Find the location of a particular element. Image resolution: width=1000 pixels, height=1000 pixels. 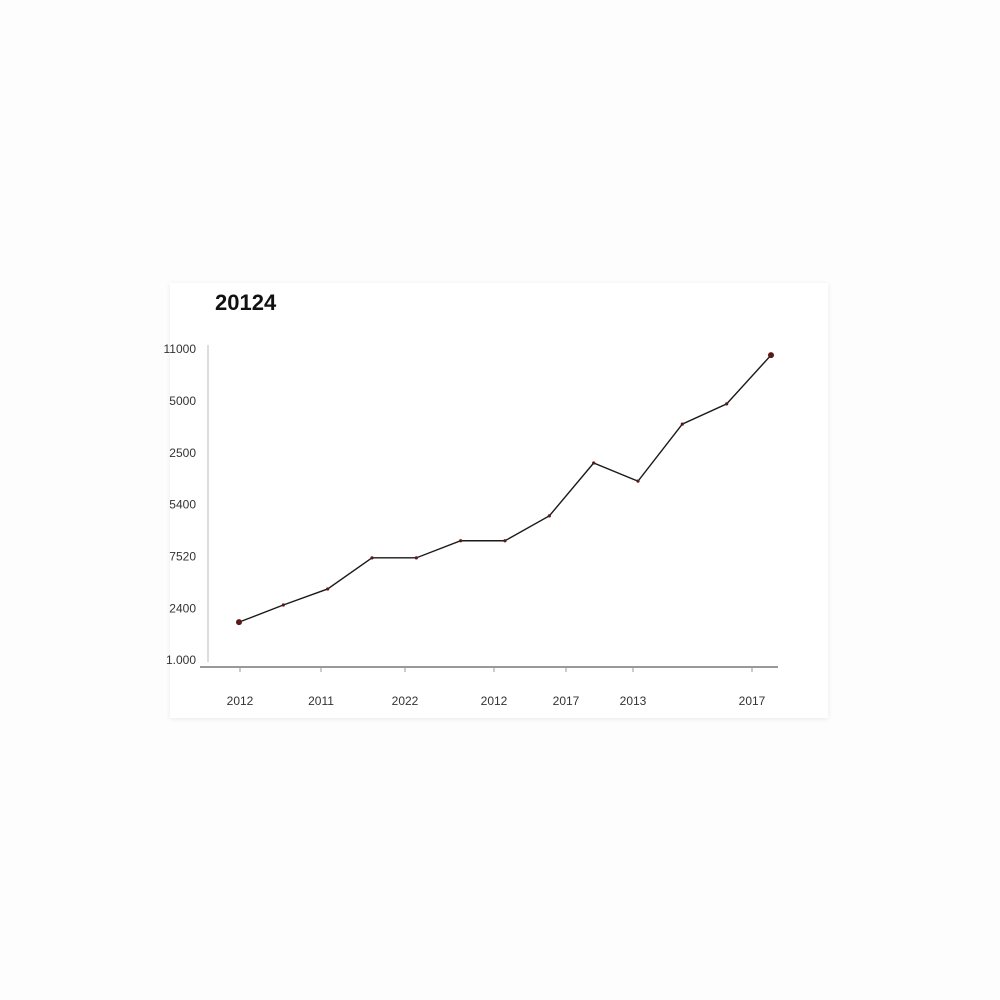

x-tick-label: 2022 is located at coordinates (405, 701).